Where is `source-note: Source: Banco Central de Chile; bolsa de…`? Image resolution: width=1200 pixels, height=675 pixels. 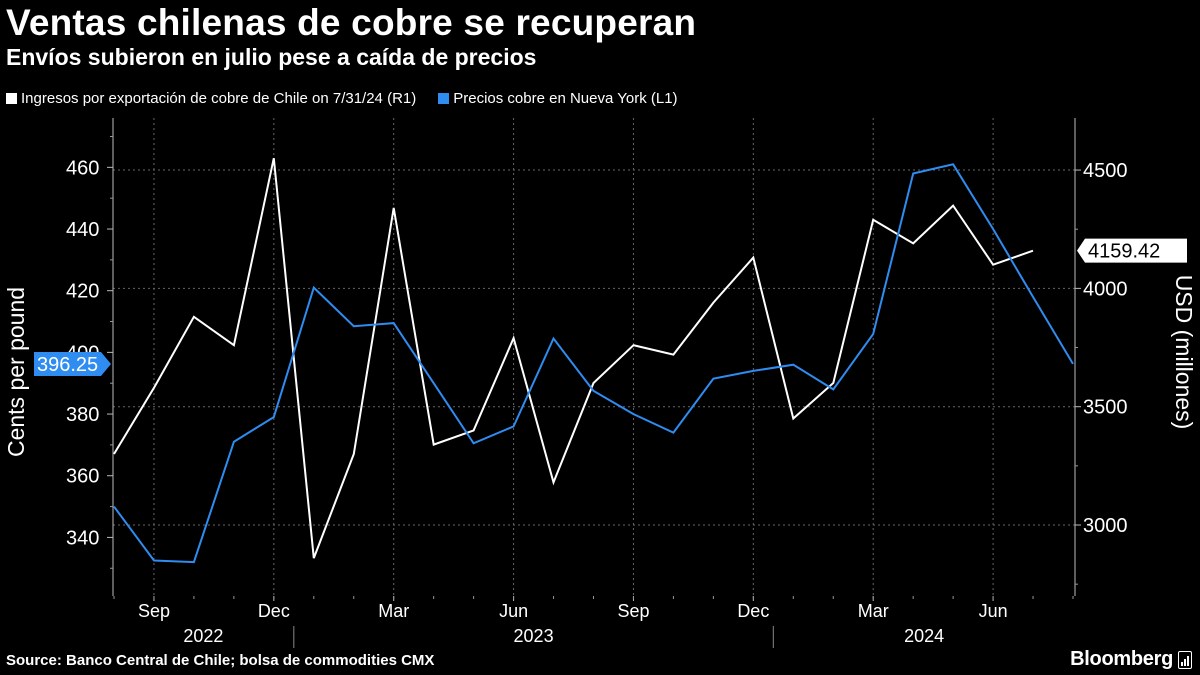
source-note: Source: Banco Central de Chile; bolsa de… is located at coordinates (220, 660).